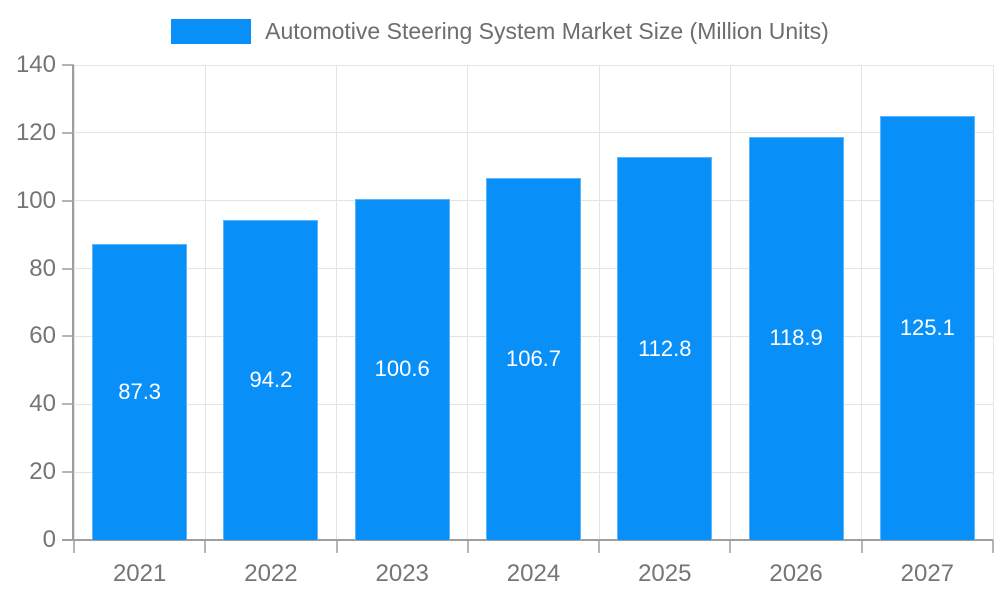 This screenshot has height=600, width=1000. Describe the element at coordinates (35, 200) in the screenshot. I see `y-axis-label: 100` at that location.